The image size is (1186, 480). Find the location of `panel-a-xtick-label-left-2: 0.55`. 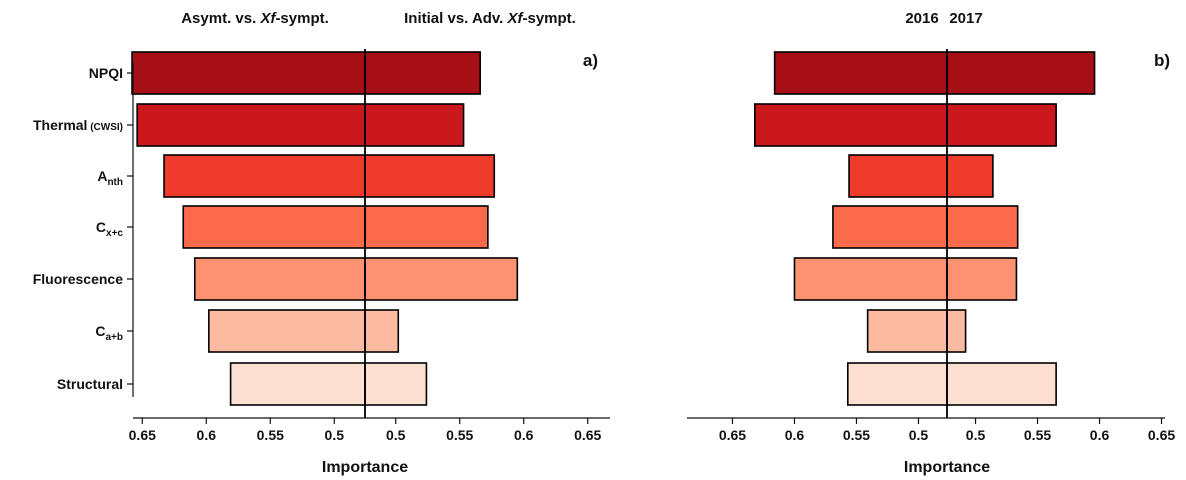

panel-a-xtick-label-left-2: 0.55 is located at coordinates (270, 435).